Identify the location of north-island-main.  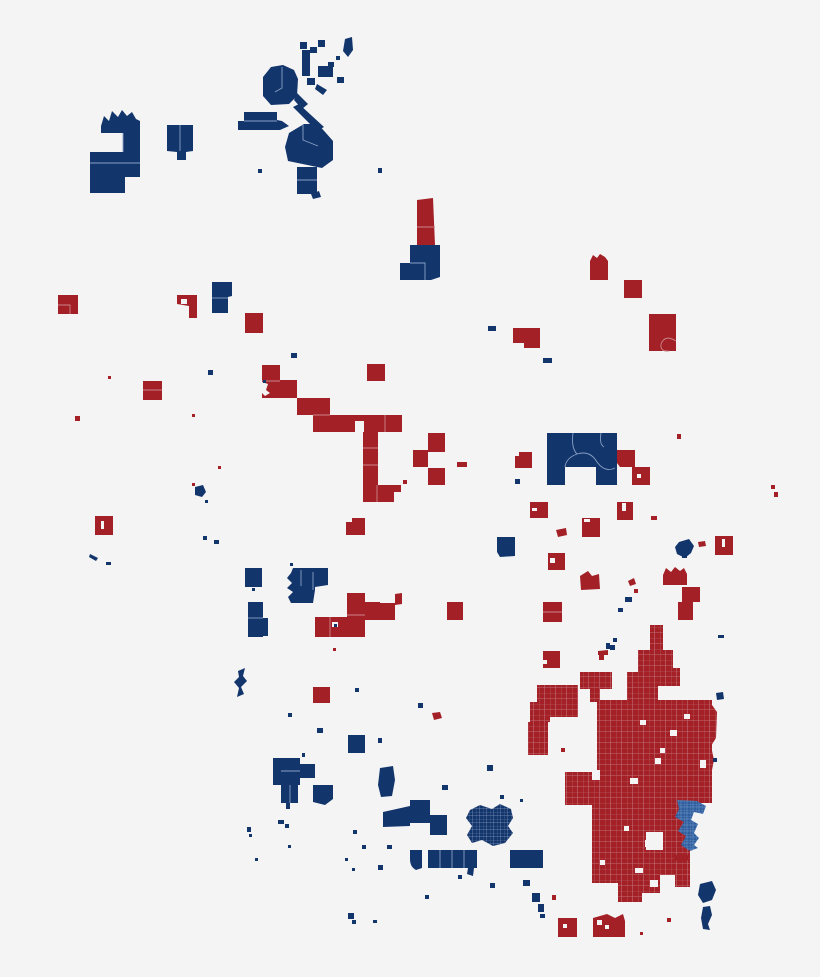
(280, 85).